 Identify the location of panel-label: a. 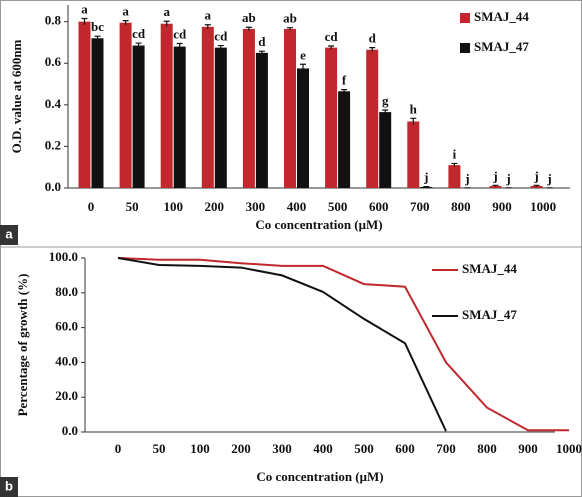
(9, 233).